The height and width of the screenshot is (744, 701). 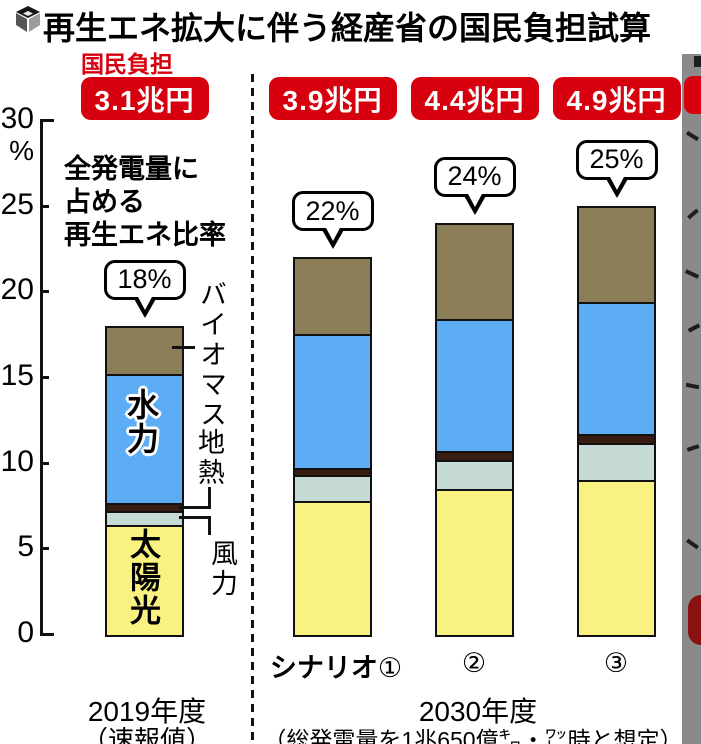 I want to click on share-callout: 22%, so click(x=332, y=211).